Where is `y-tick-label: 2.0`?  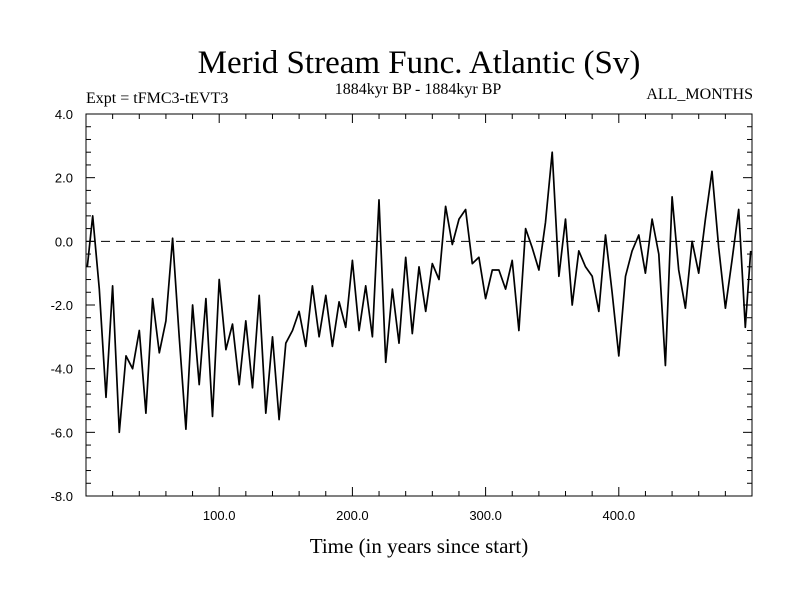
y-tick-label: 2.0 is located at coordinates (64, 178).